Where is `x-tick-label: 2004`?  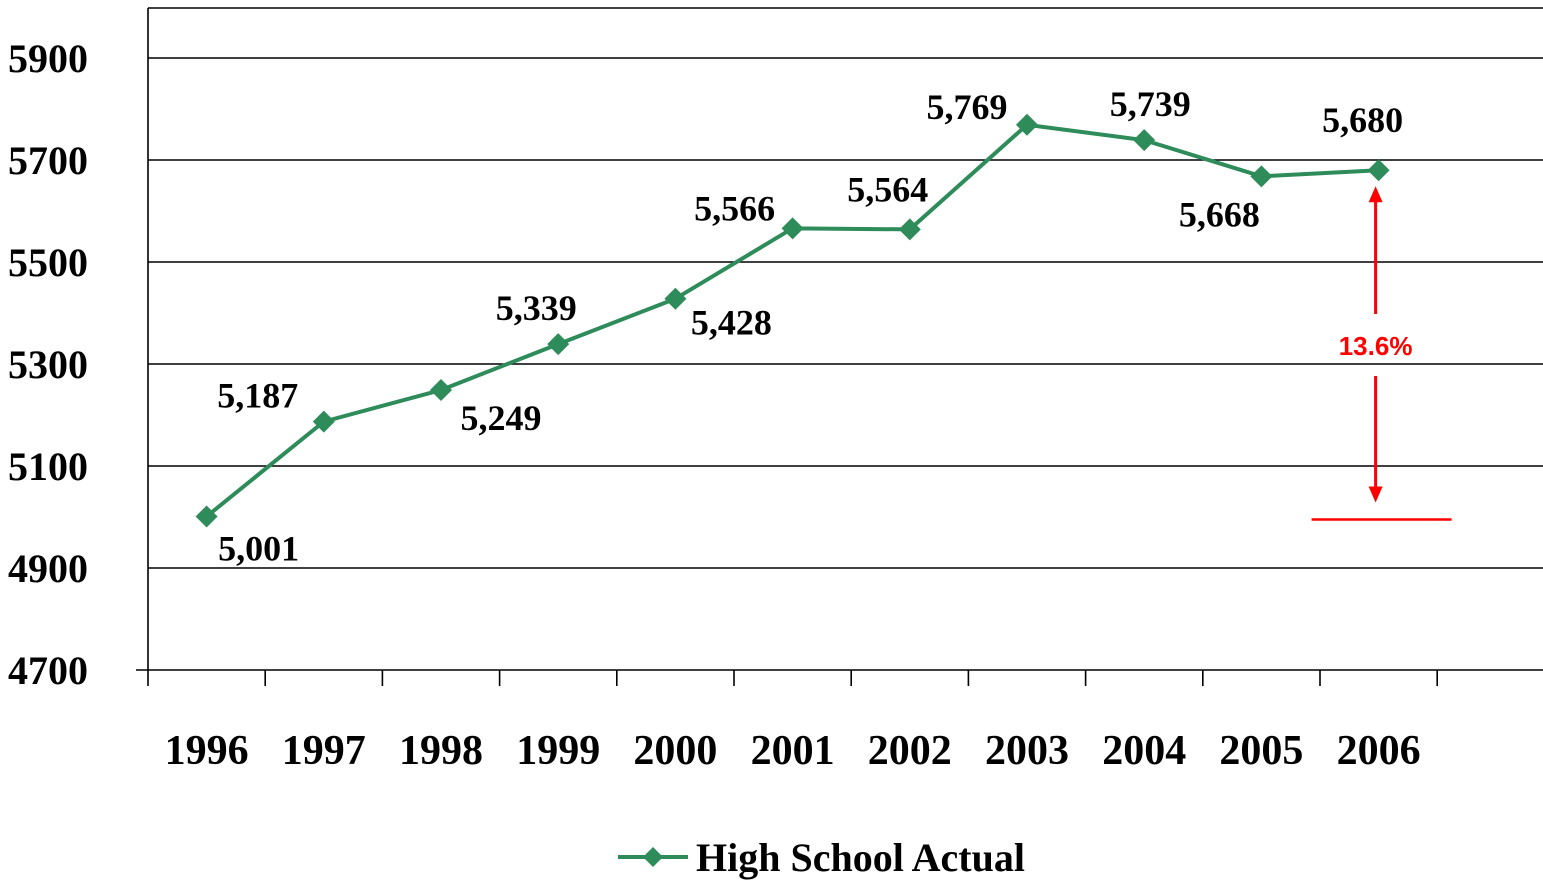 x-tick-label: 2004 is located at coordinates (1144, 751).